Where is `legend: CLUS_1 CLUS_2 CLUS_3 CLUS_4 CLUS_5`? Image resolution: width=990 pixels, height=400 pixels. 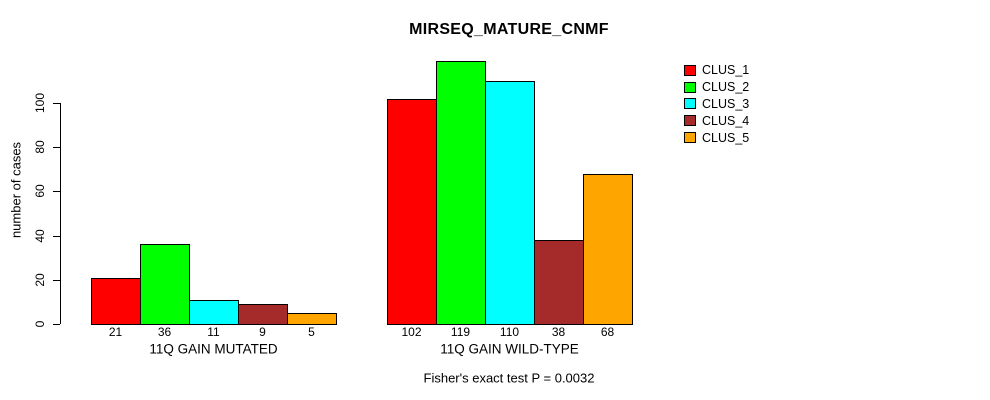
legend: CLUS_1 CLUS_2 CLUS_3 CLUS_4 CLUS_5 is located at coordinates (716, 104).